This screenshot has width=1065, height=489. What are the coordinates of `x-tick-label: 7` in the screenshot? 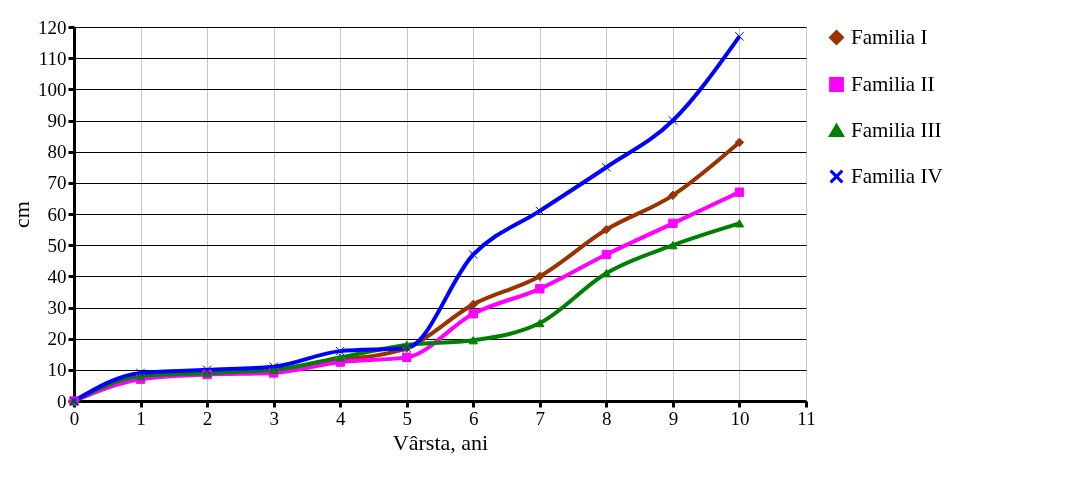 It's located at (540, 418).